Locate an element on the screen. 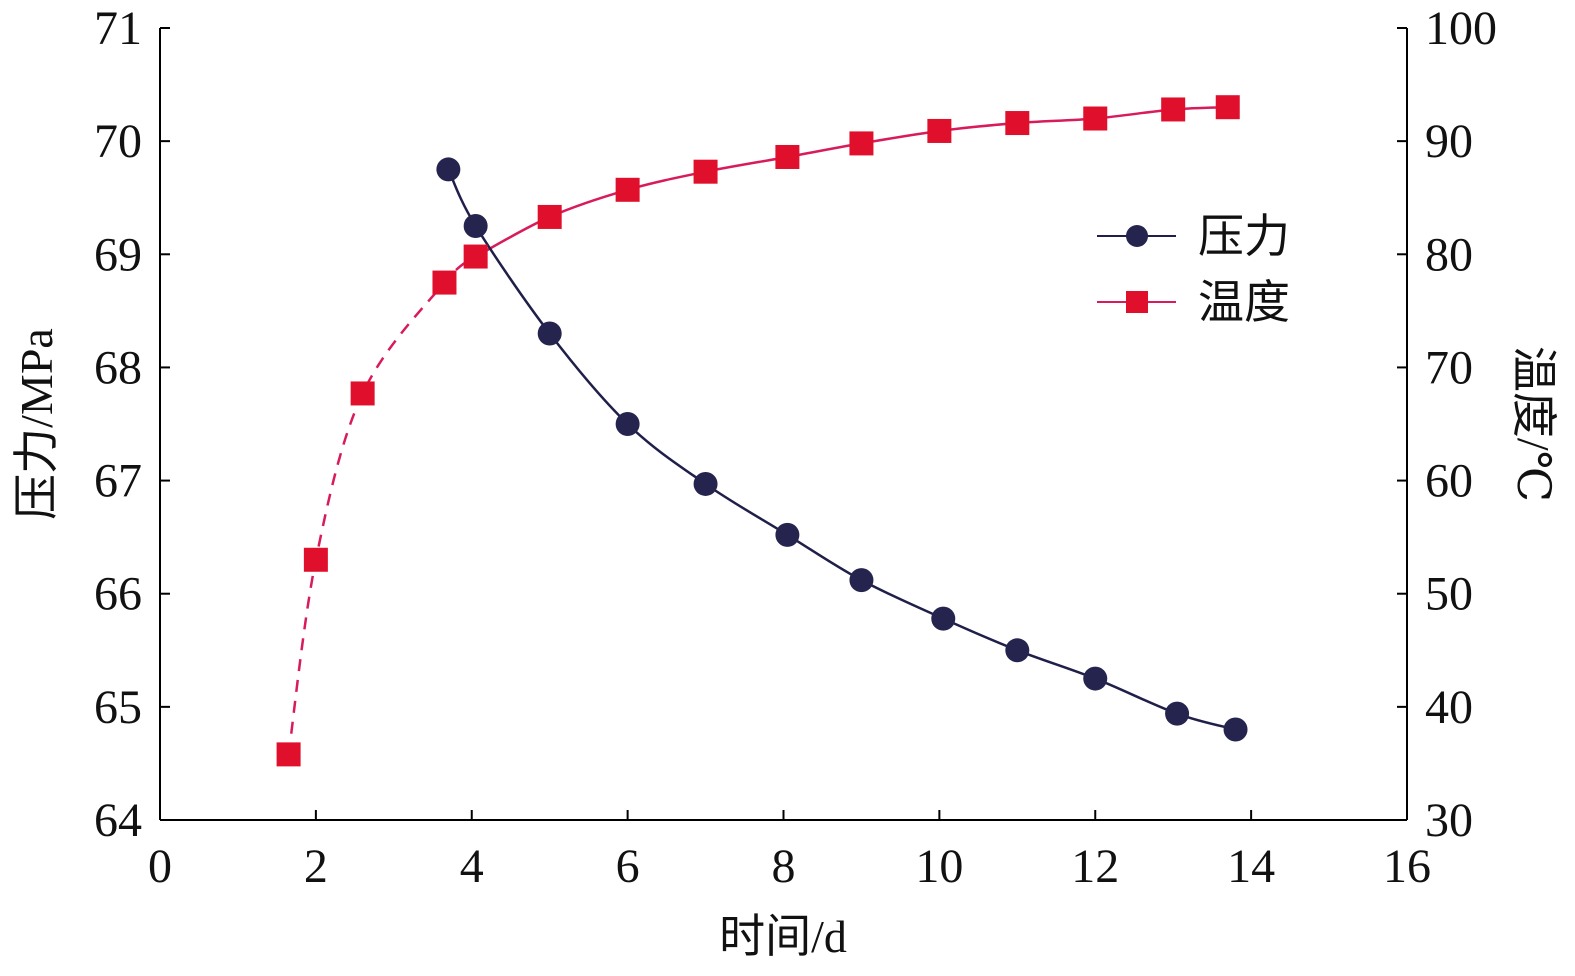 The width and height of the screenshot is (1575, 976). x-axis-title: 时间/d is located at coordinates (783, 936).